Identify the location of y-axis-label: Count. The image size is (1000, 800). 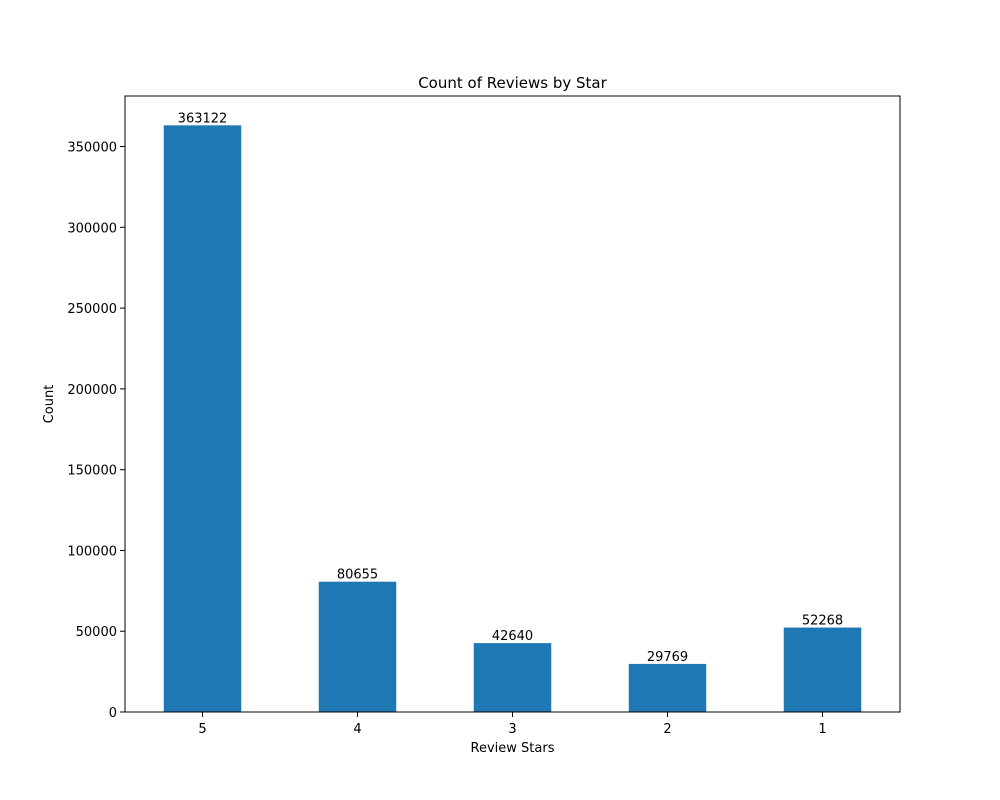
(49, 404).